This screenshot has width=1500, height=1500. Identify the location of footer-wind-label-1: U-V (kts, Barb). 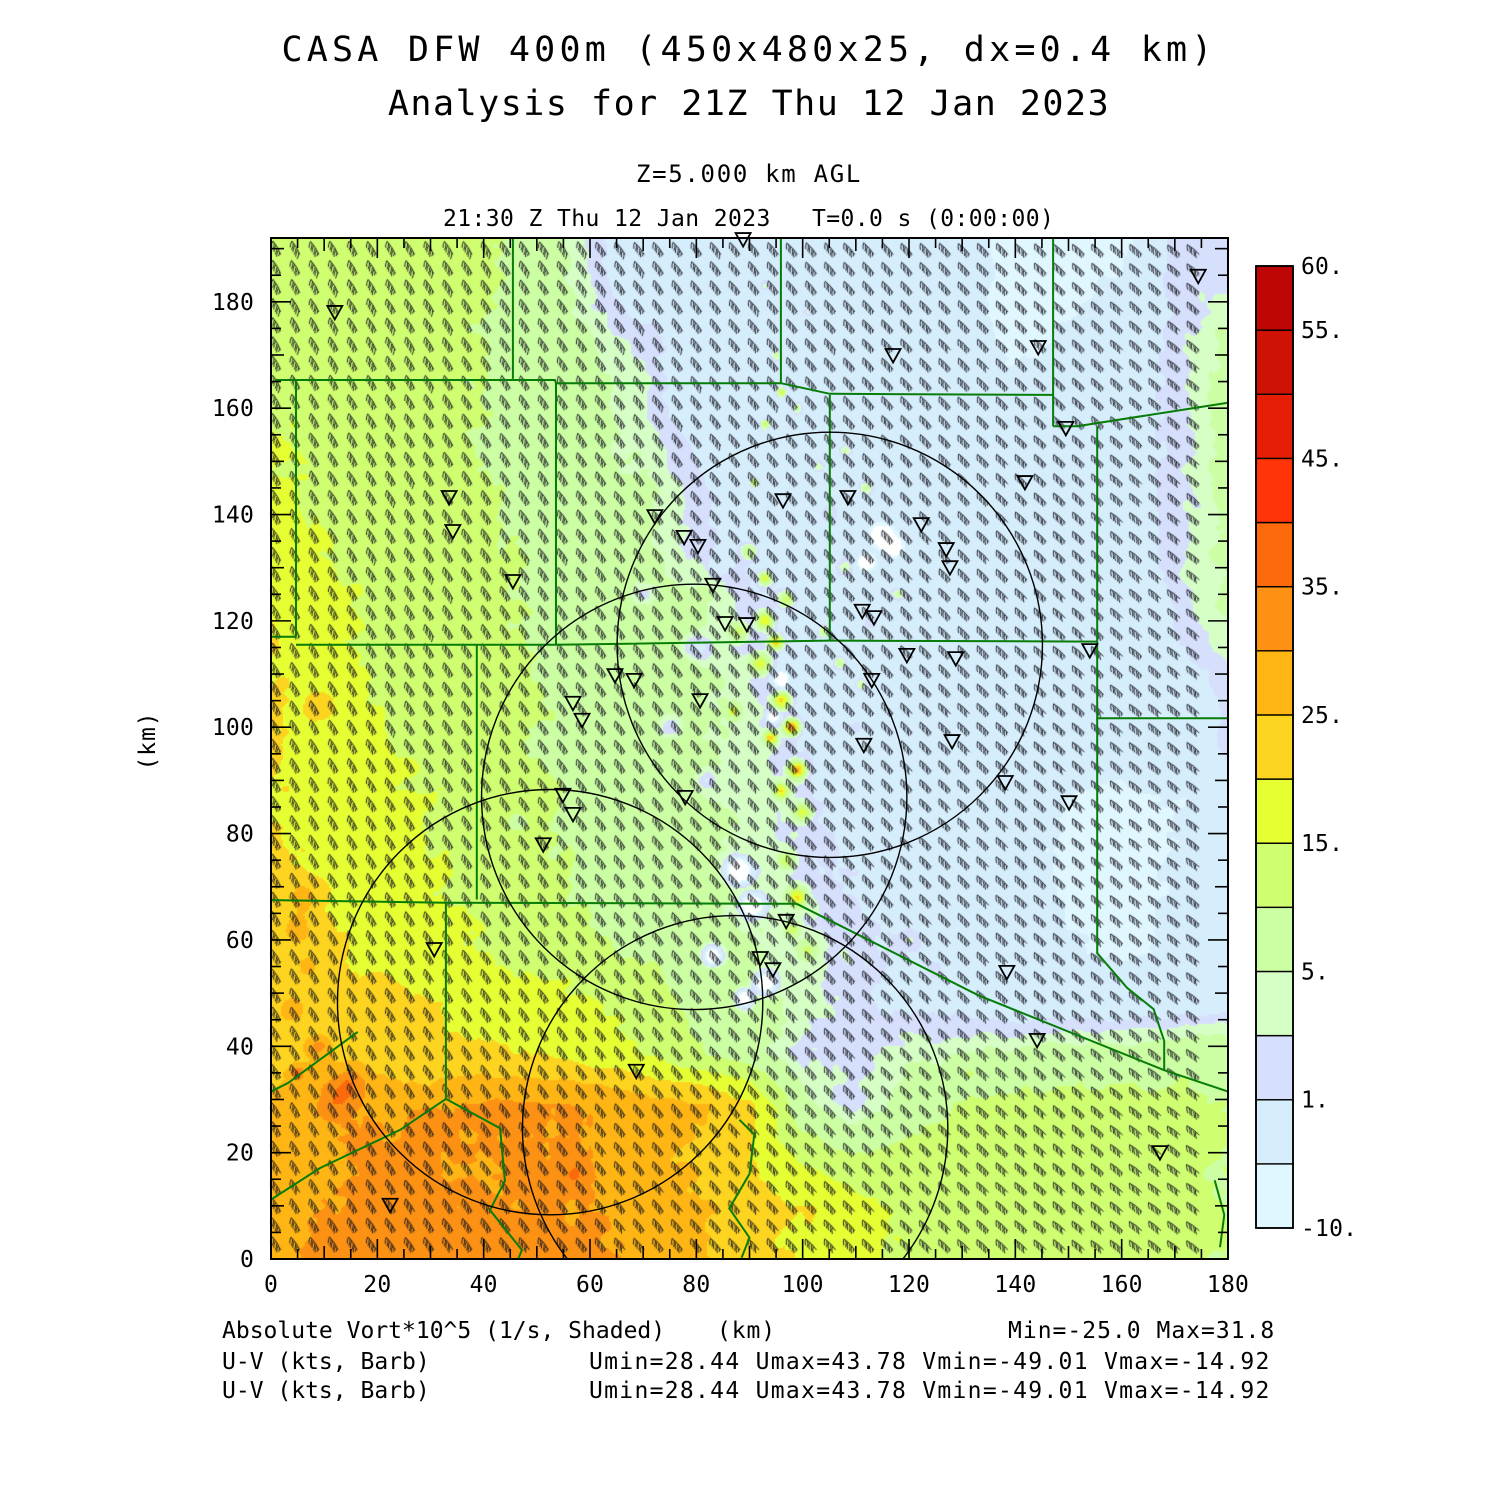
(326, 1362).